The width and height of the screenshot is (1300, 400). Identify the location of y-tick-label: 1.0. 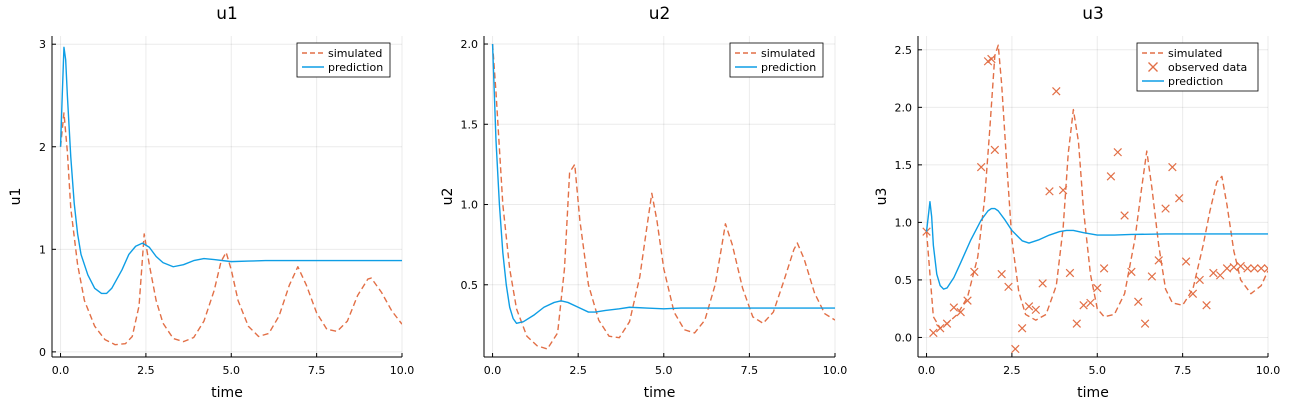
(904, 222).